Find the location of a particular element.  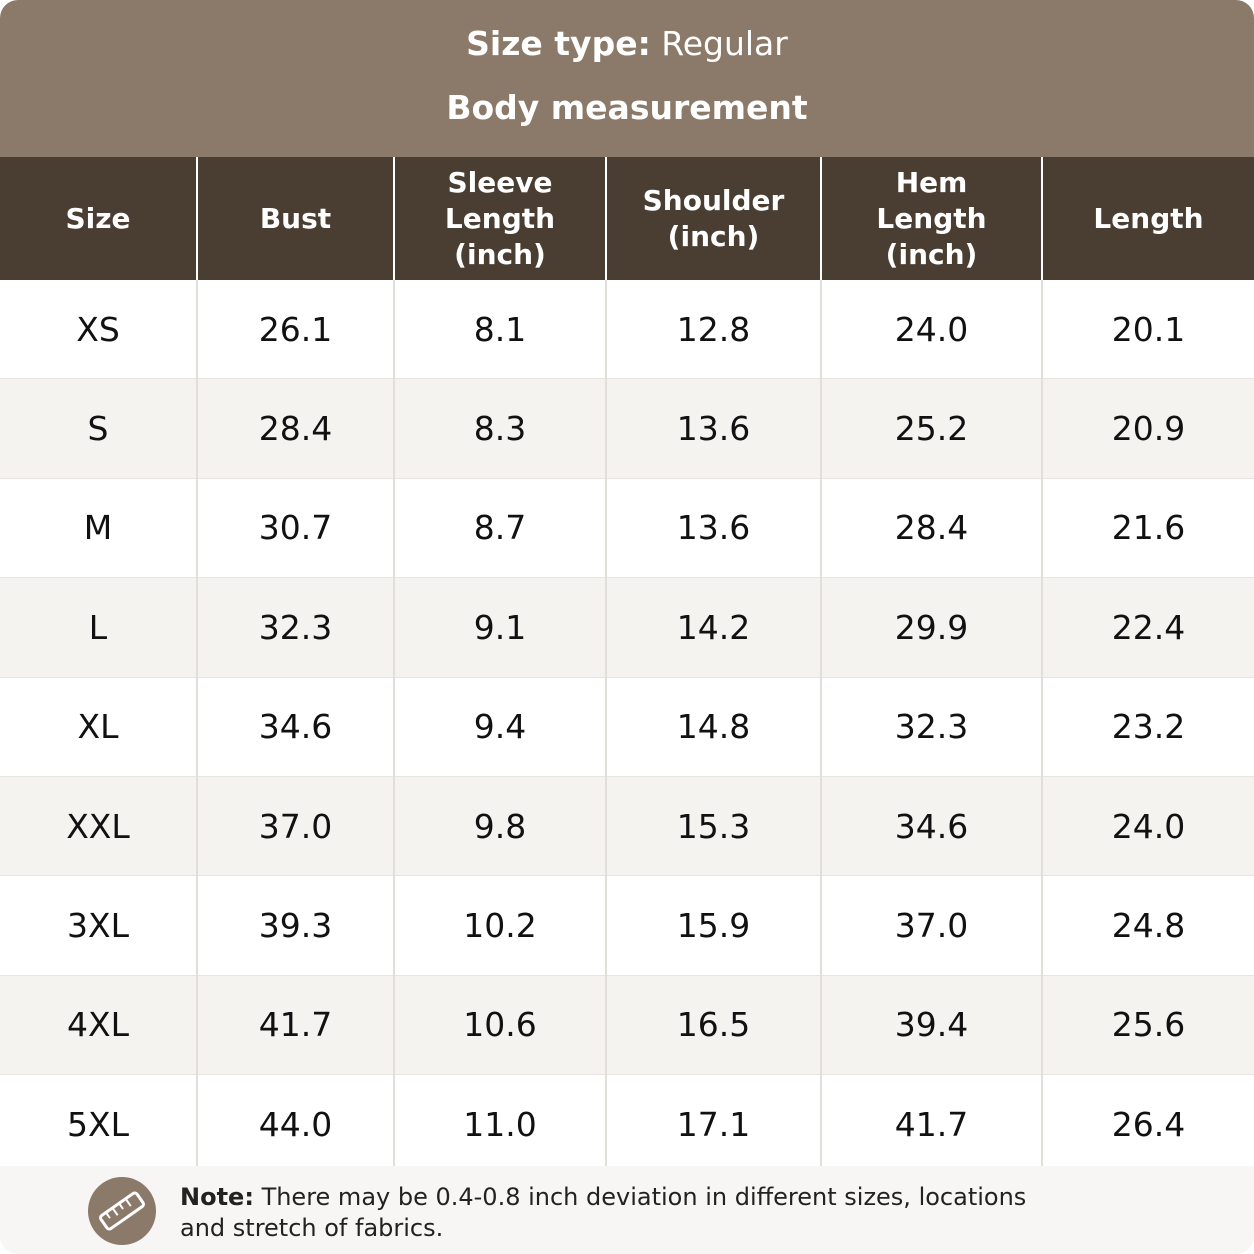

size-cell: 5XL is located at coordinates (98, 1124).